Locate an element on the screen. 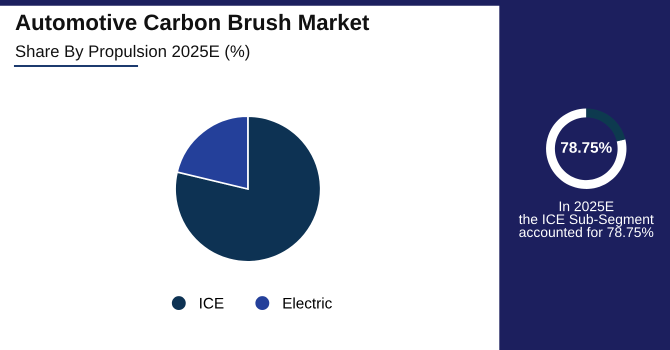  legend-label: Electric is located at coordinates (307, 303).